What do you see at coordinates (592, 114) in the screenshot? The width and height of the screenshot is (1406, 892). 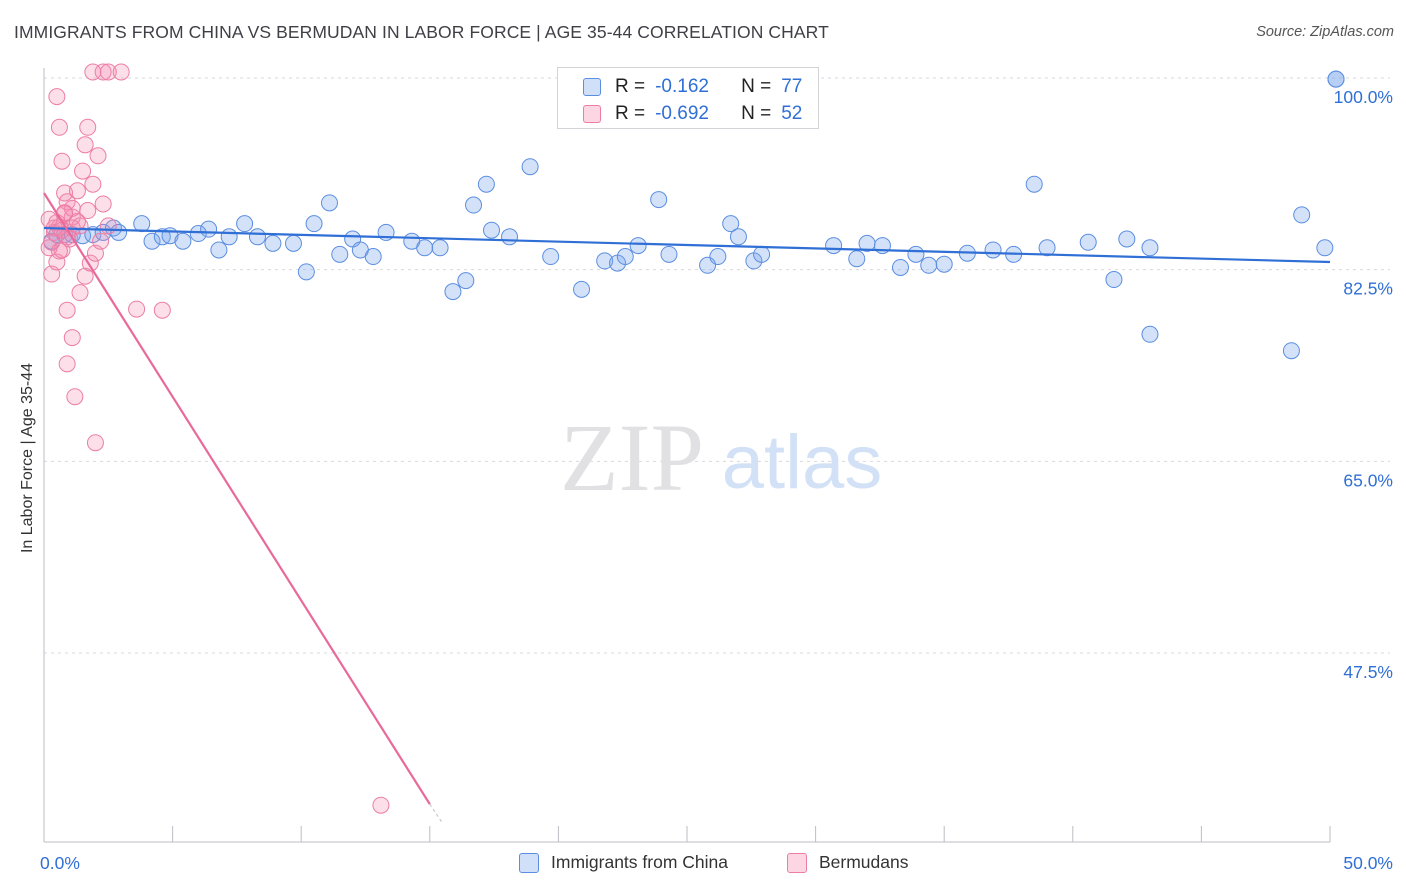 I see `bermudans-swatch` at bounding box center [592, 114].